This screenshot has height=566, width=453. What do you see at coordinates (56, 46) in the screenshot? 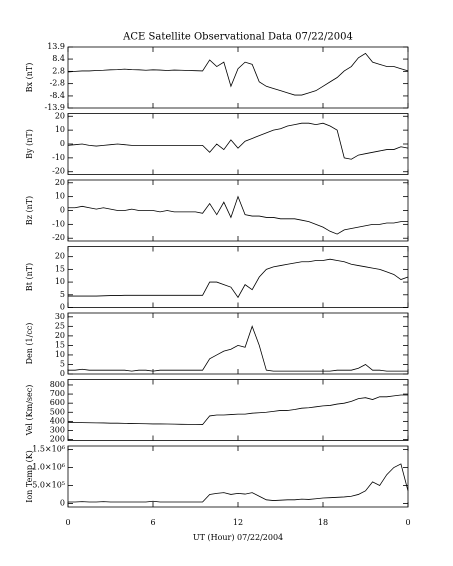
I see `y-tick-label: 13.9` at bounding box center [56, 46].